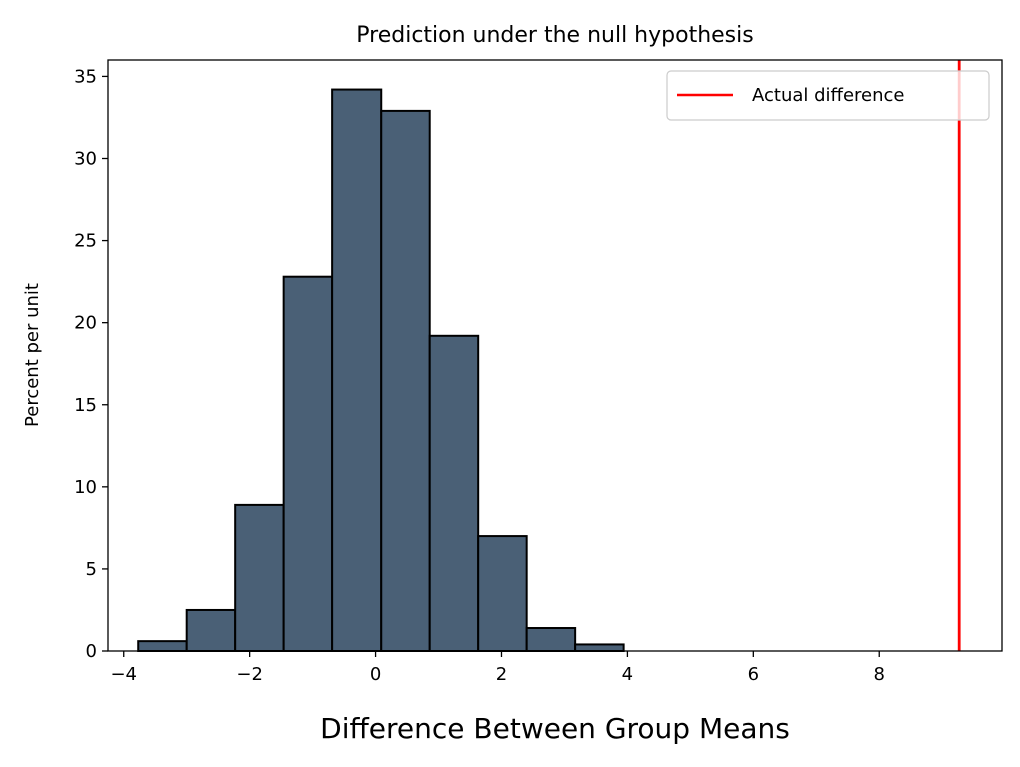 This screenshot has width=1020, height=767. Describe the element at coordinates (85, 405) in the screenshot. I see `y-tick-label: 15` at that location.